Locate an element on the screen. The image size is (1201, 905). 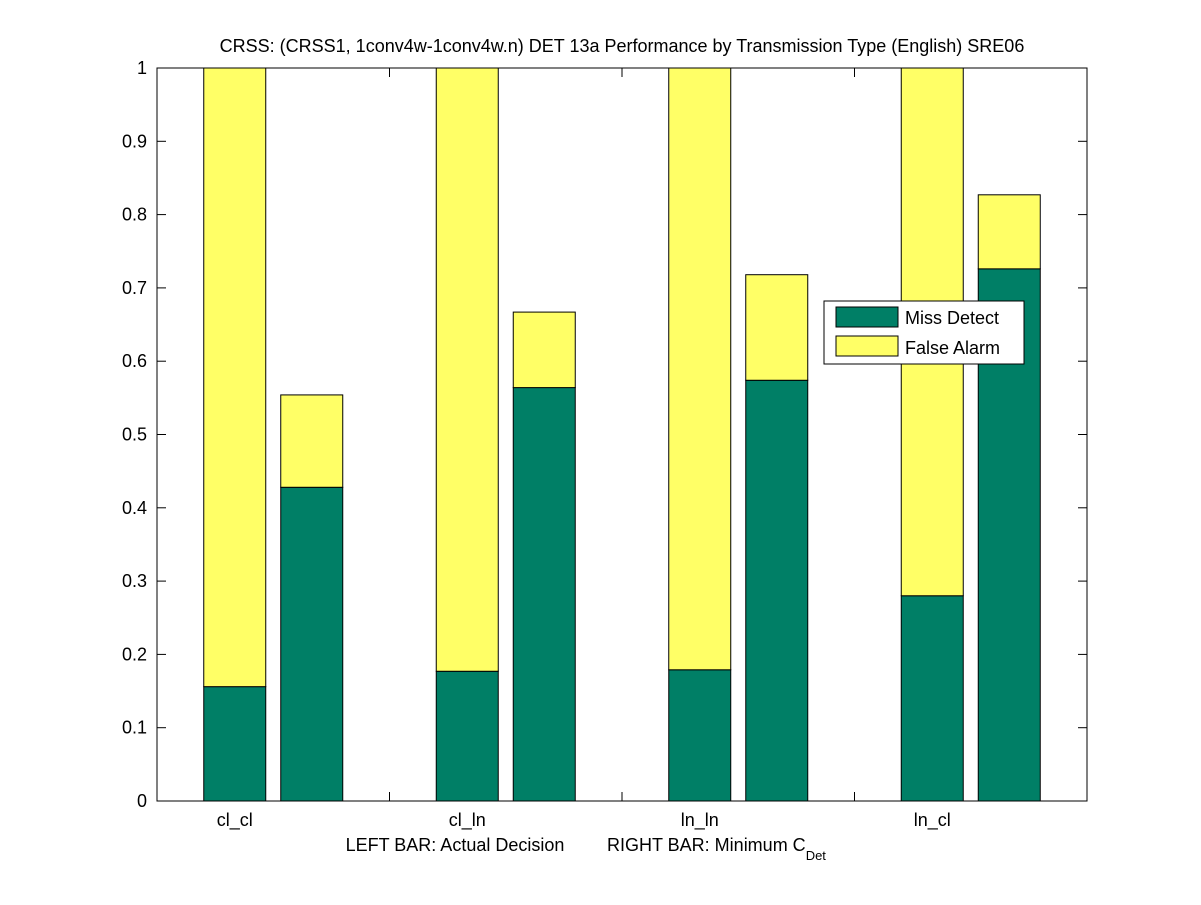
y-tick-label: 0 is located at coordinates (142, 801).